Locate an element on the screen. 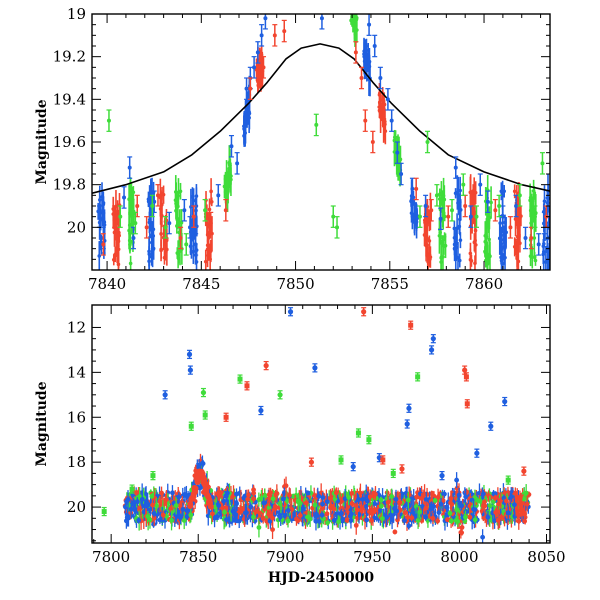 The height and width of the screenshot is (600, 600). bottom-y-tick-label: 14 is located at coordinates (76, 372).